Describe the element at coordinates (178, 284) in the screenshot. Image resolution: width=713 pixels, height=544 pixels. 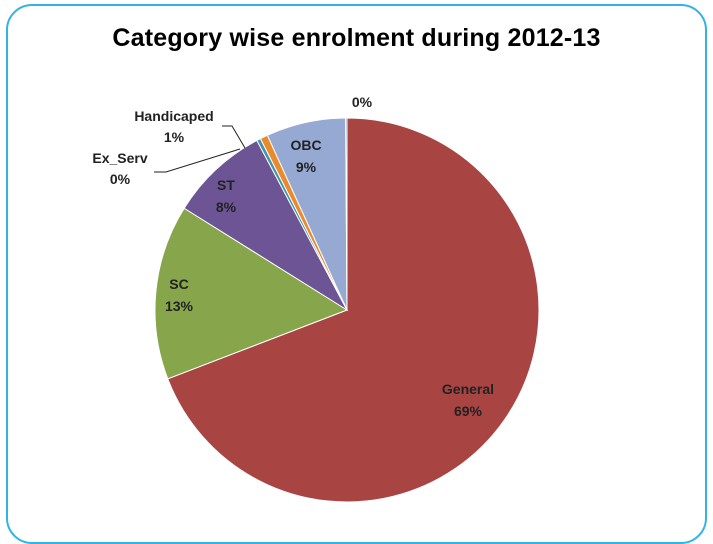
I see `slice-label-sc: SC` at that location.